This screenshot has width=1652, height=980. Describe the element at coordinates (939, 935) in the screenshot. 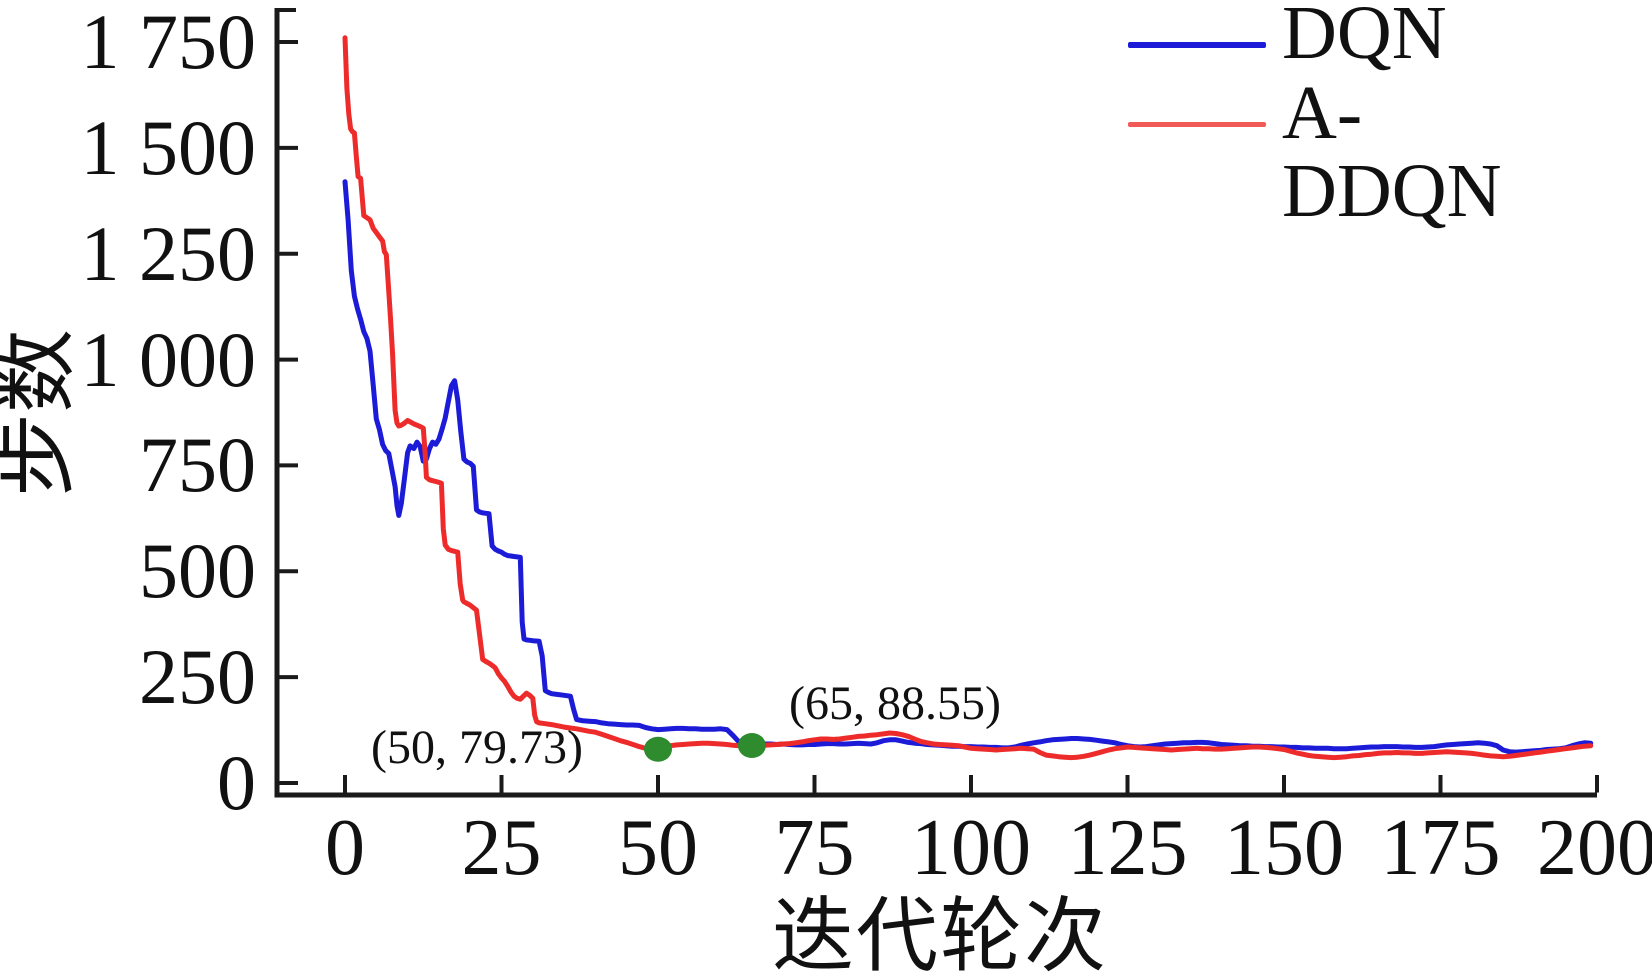

I see `x-axis-title: 迭代轮次` at that location.